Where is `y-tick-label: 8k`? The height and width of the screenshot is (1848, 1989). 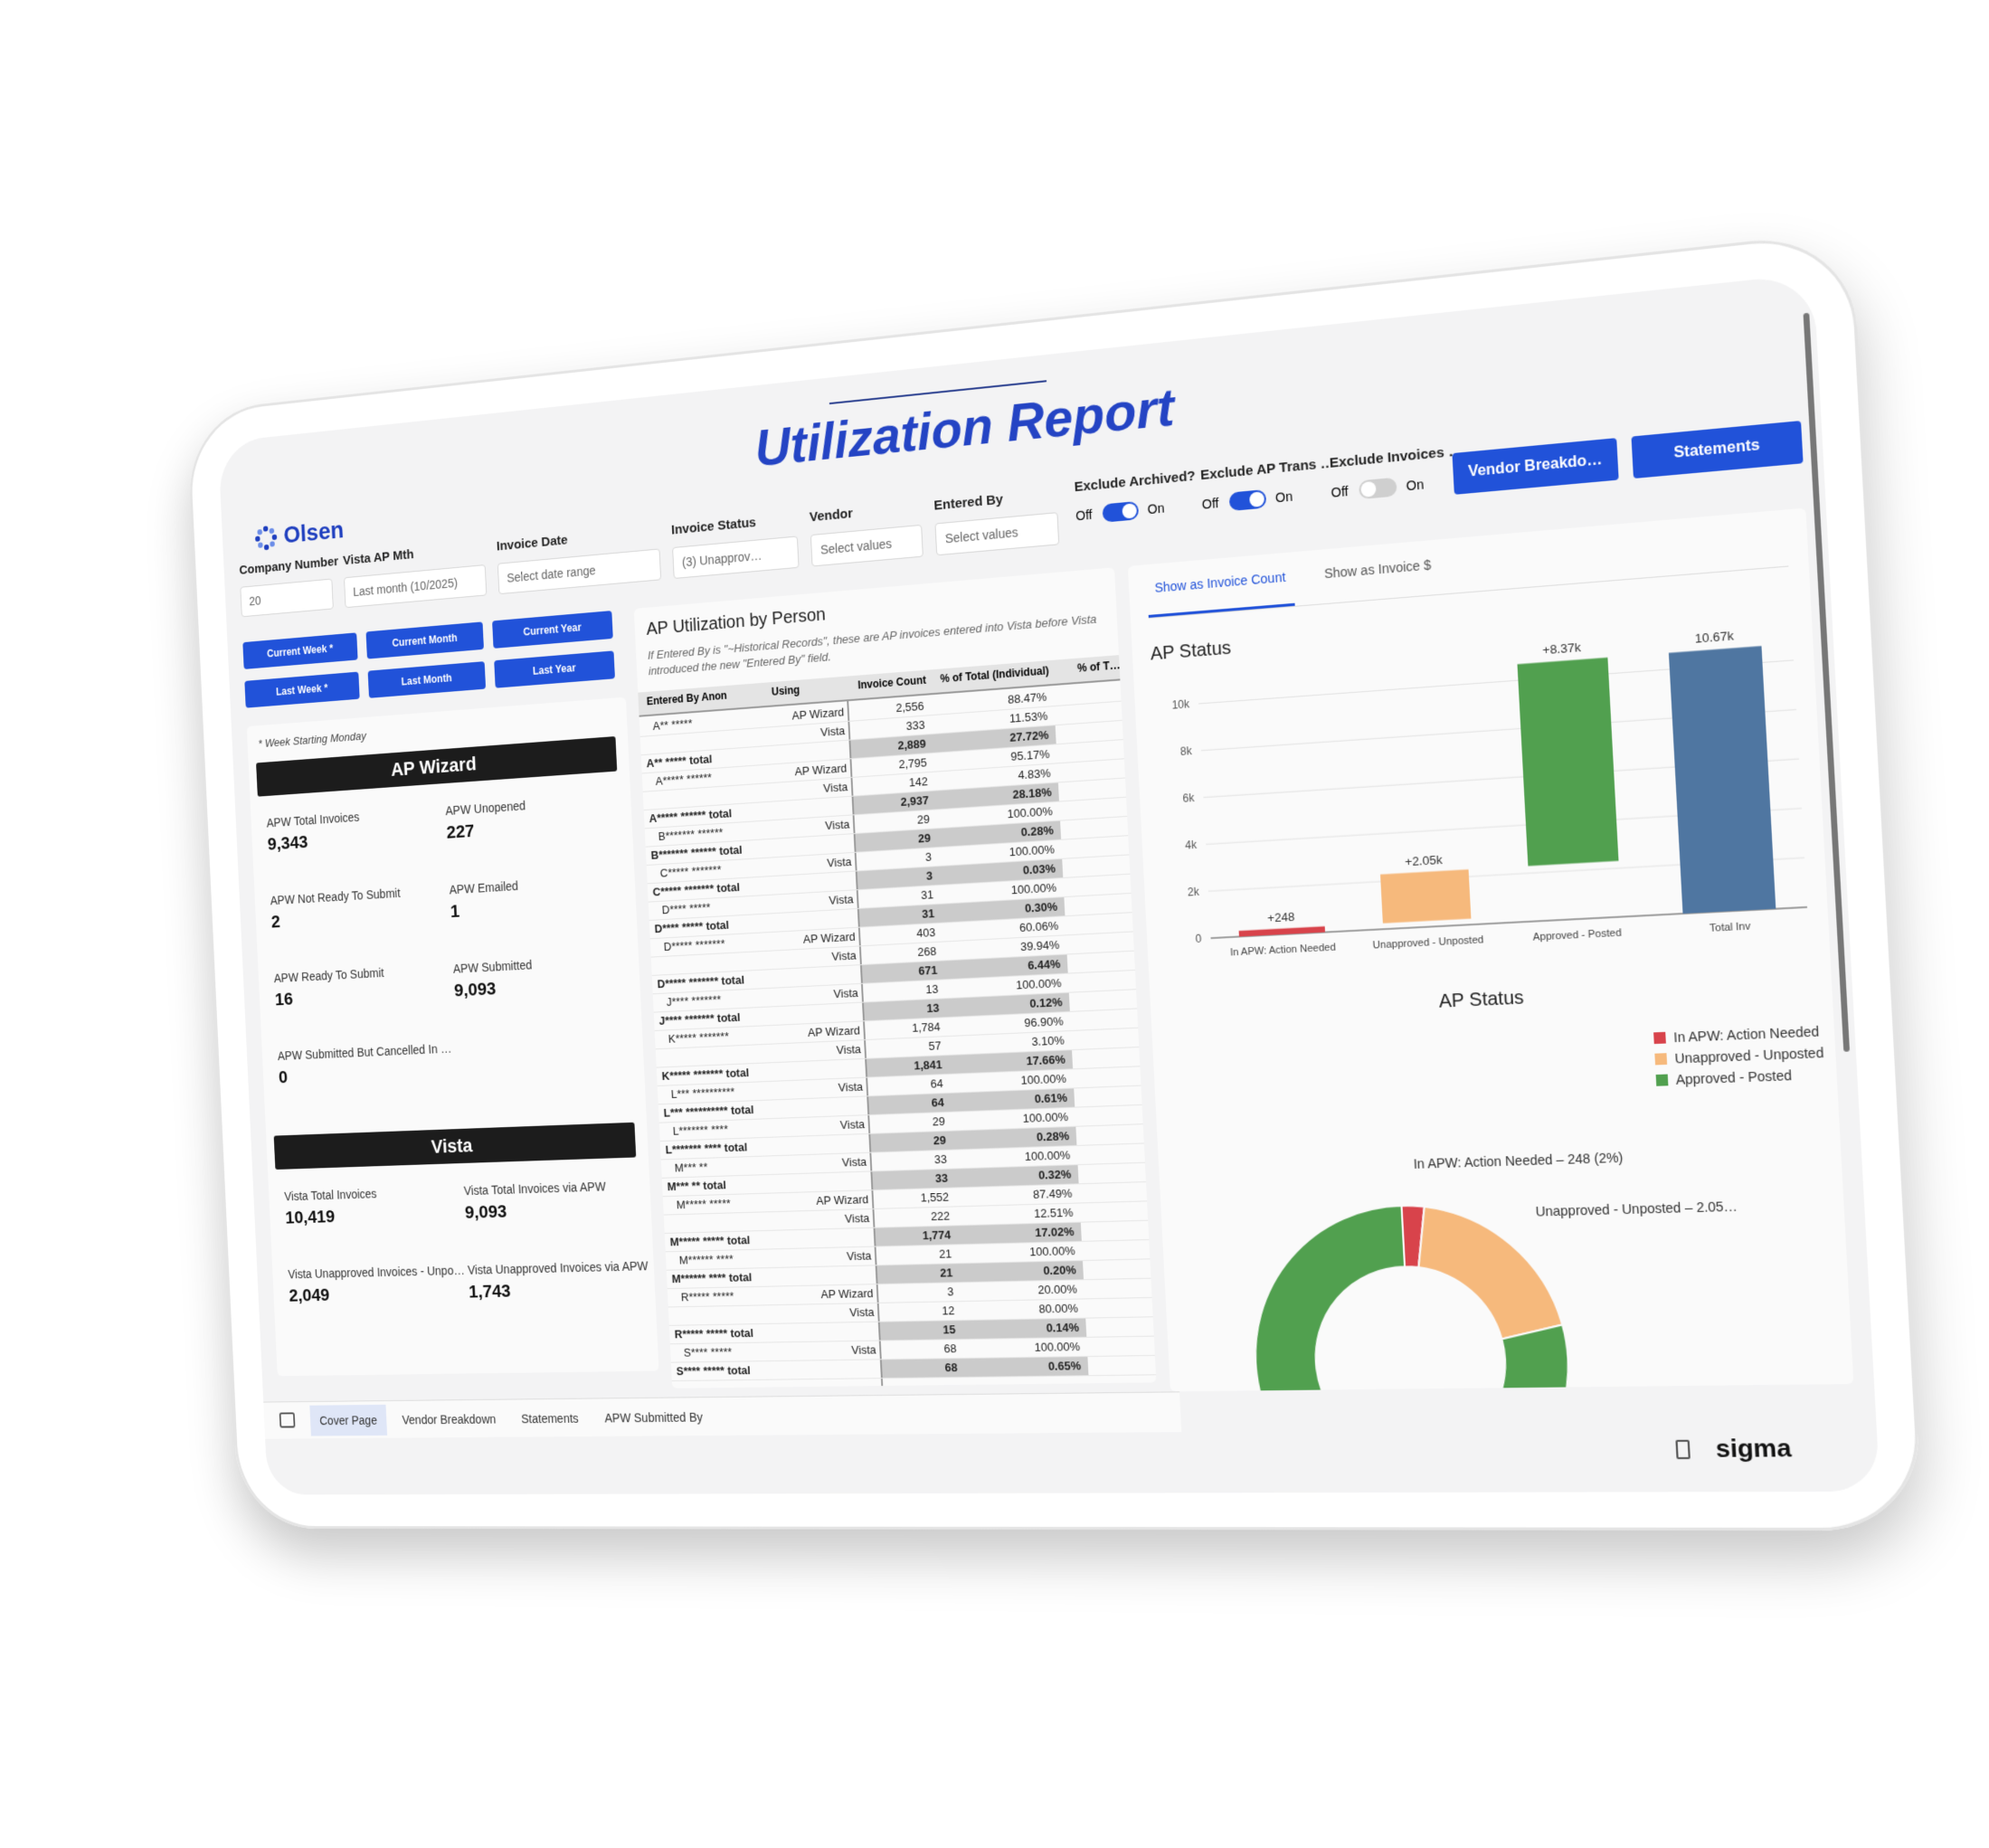 y-tick-label: 8k is located at coordinates (1187, 753).